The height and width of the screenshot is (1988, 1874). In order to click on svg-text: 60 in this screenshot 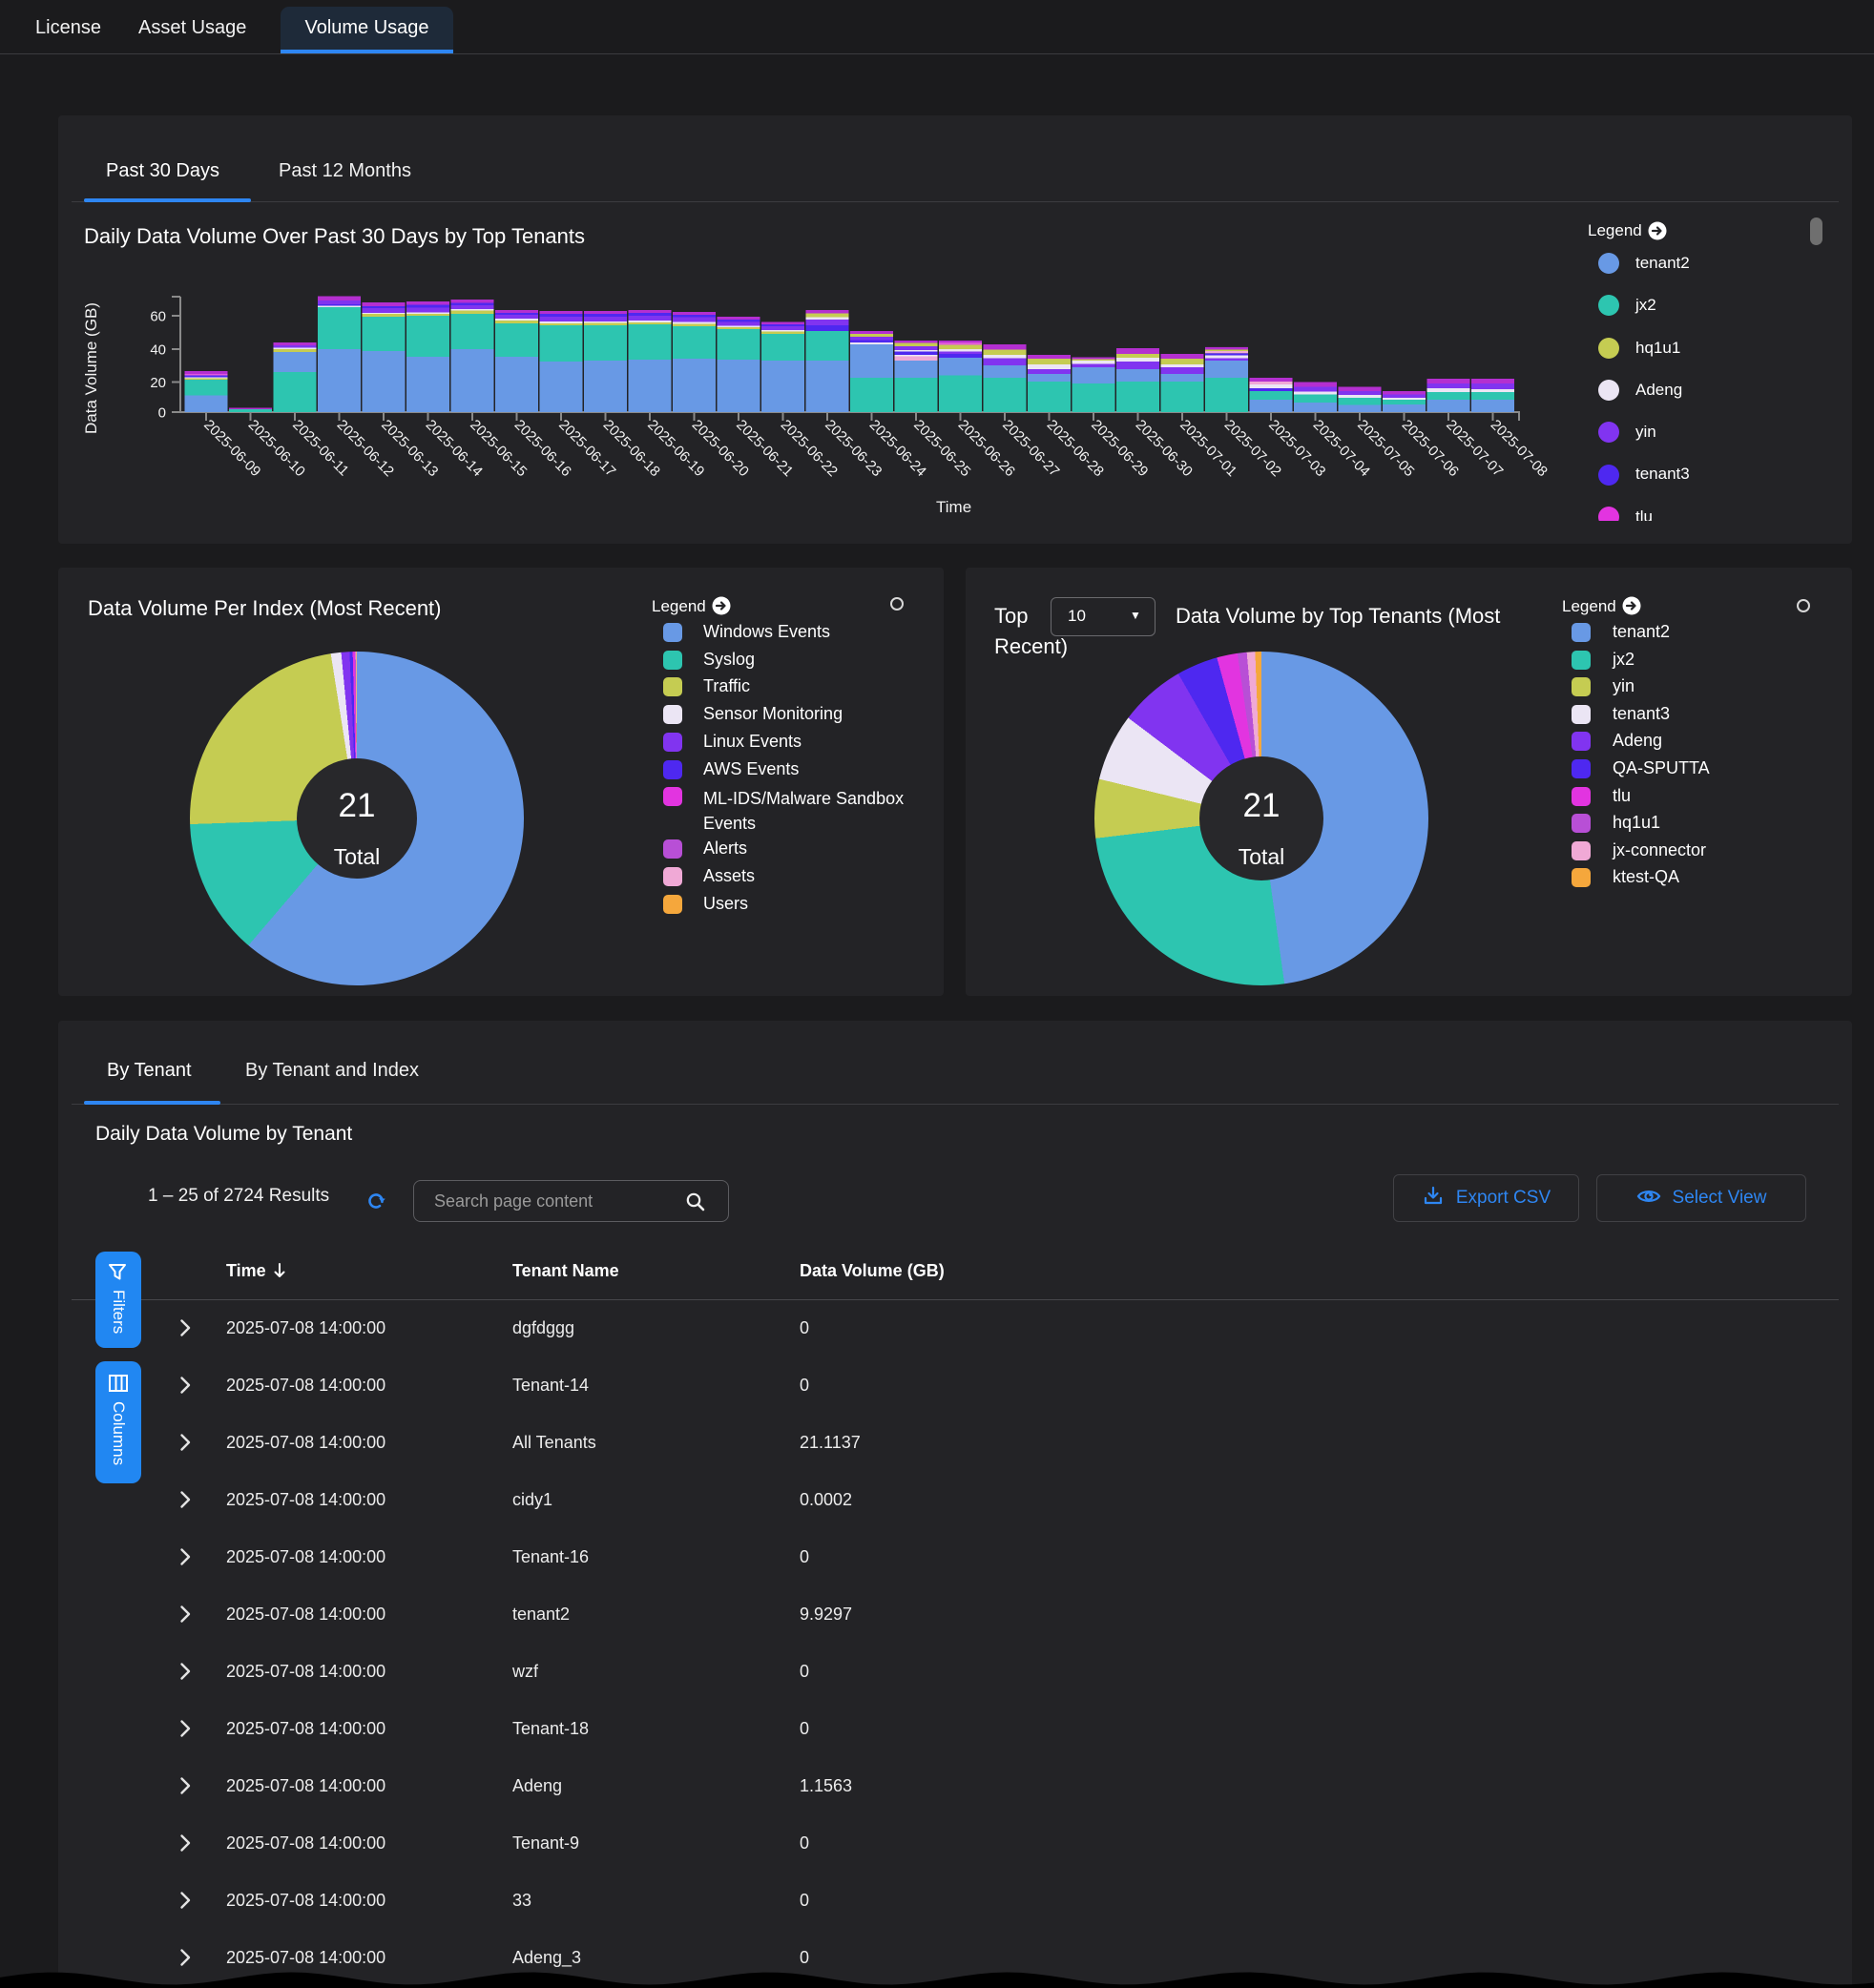, I will do `click(158, 317)`.